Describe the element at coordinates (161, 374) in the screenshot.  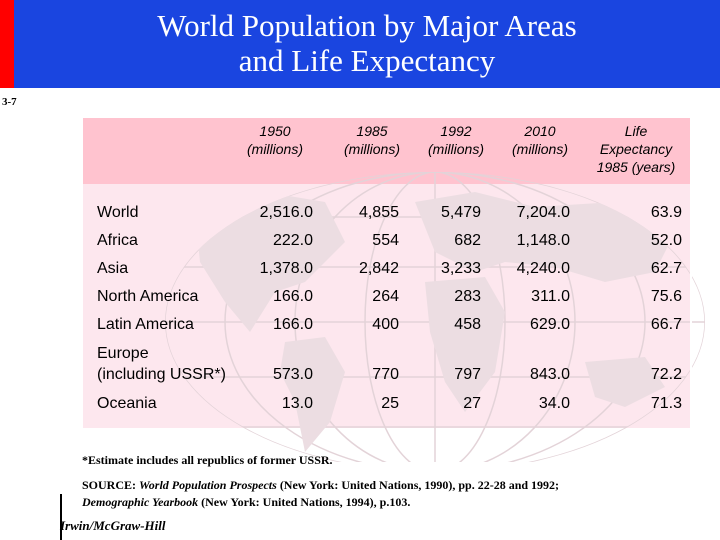
I see `row-label-europe-note: (including USSR*)` at that location.